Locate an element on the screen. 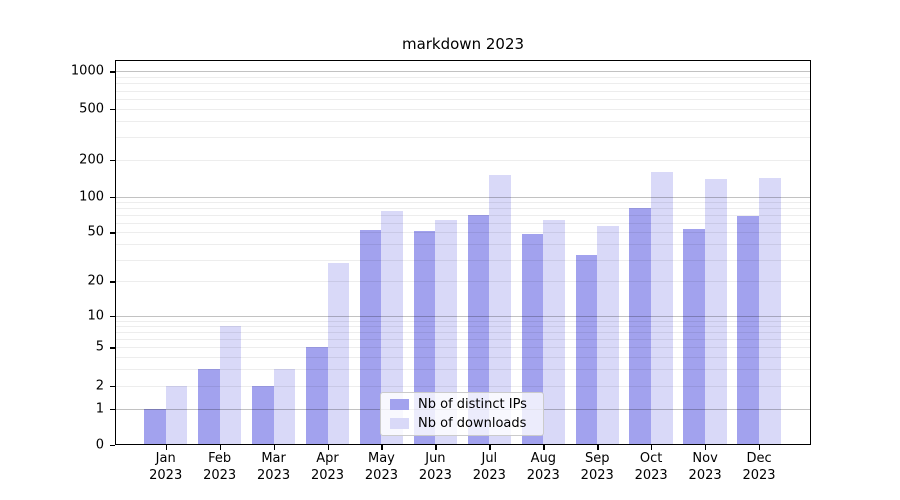 Image resolution: width=900 pixels, height=500 pixels. x-tick-month: Aug is located at coordinates (543, 458).